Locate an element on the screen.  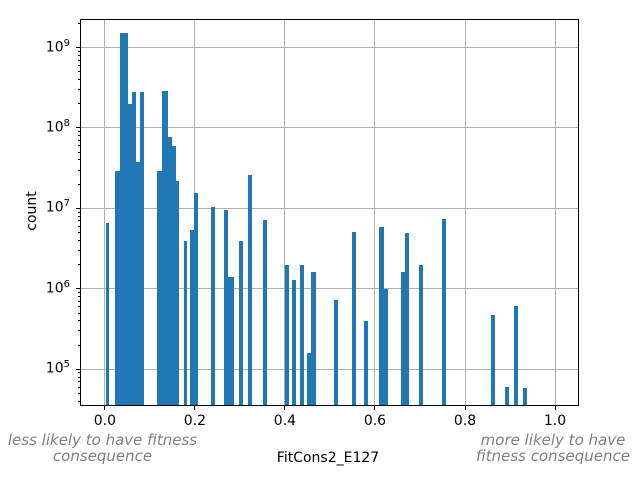
x-tick-label: 0.2 is located at coordinates (195, 421).